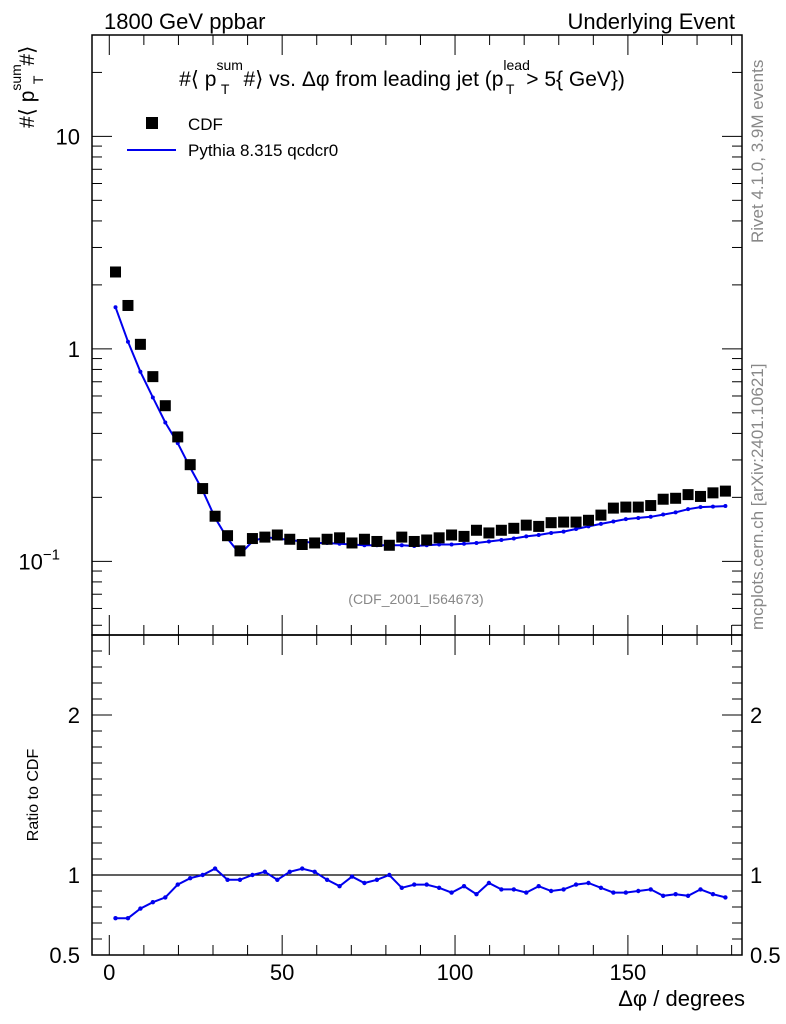  Describe the element at coordinates (651, 21) in the screenshot. I see `analysis-label: Underlying Event` at that location.